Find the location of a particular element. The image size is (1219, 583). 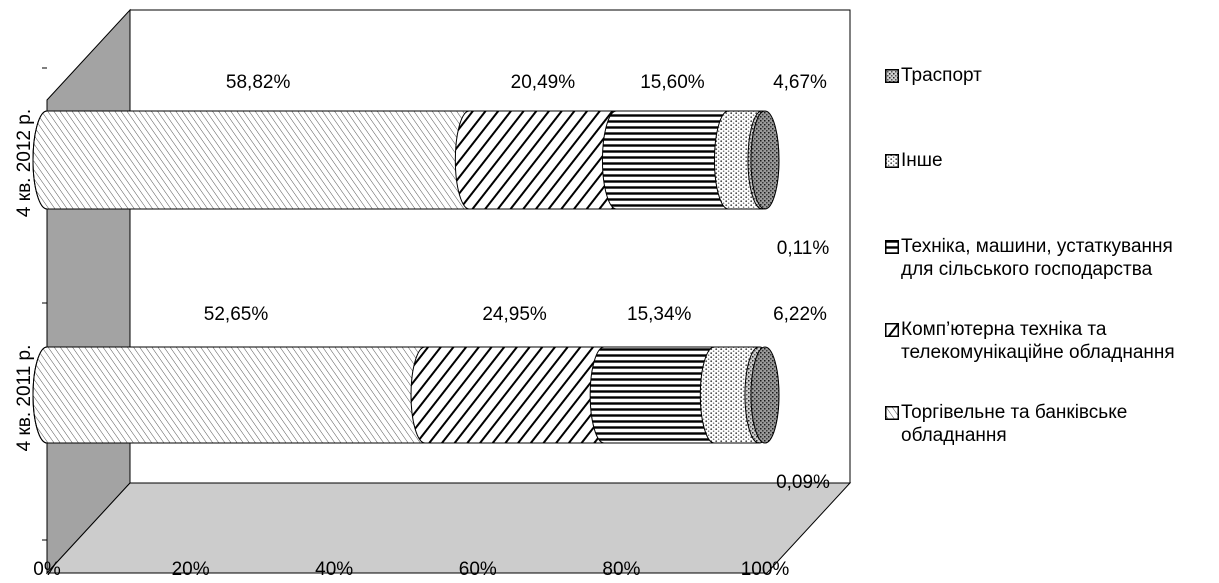

x-tick-label-0: 0% is located at coordinates (47, 568).